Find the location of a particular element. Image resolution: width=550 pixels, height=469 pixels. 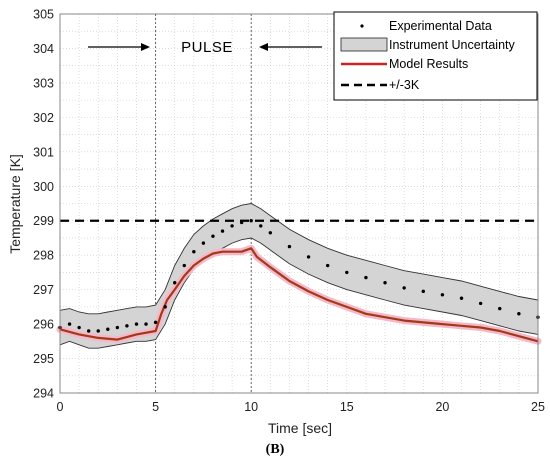

y-tick-label: 300 is located at coordinates (43, 187).